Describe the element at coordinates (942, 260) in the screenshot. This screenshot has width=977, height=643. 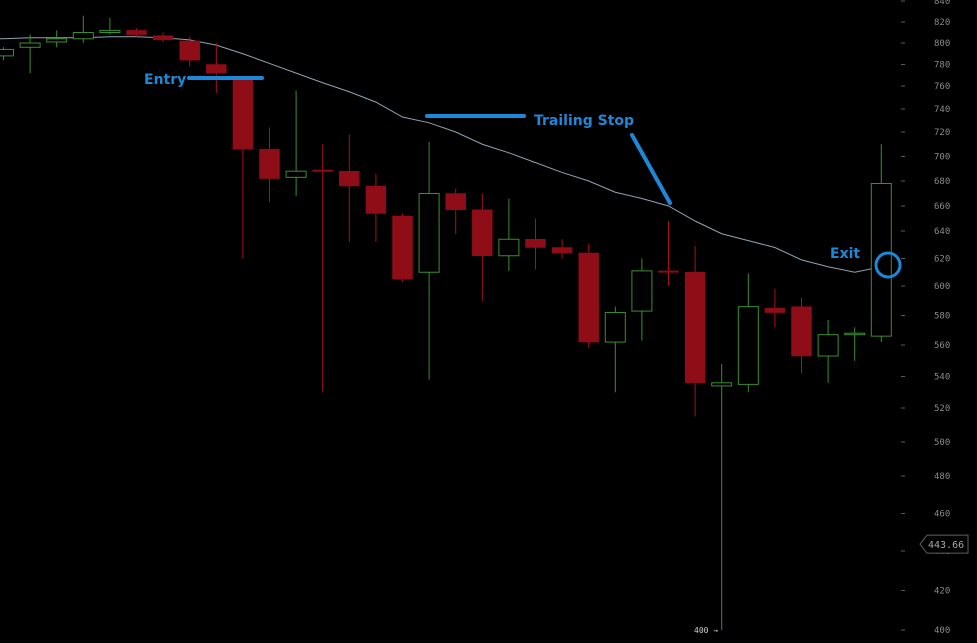
I see `tick-label: 620` at that location.